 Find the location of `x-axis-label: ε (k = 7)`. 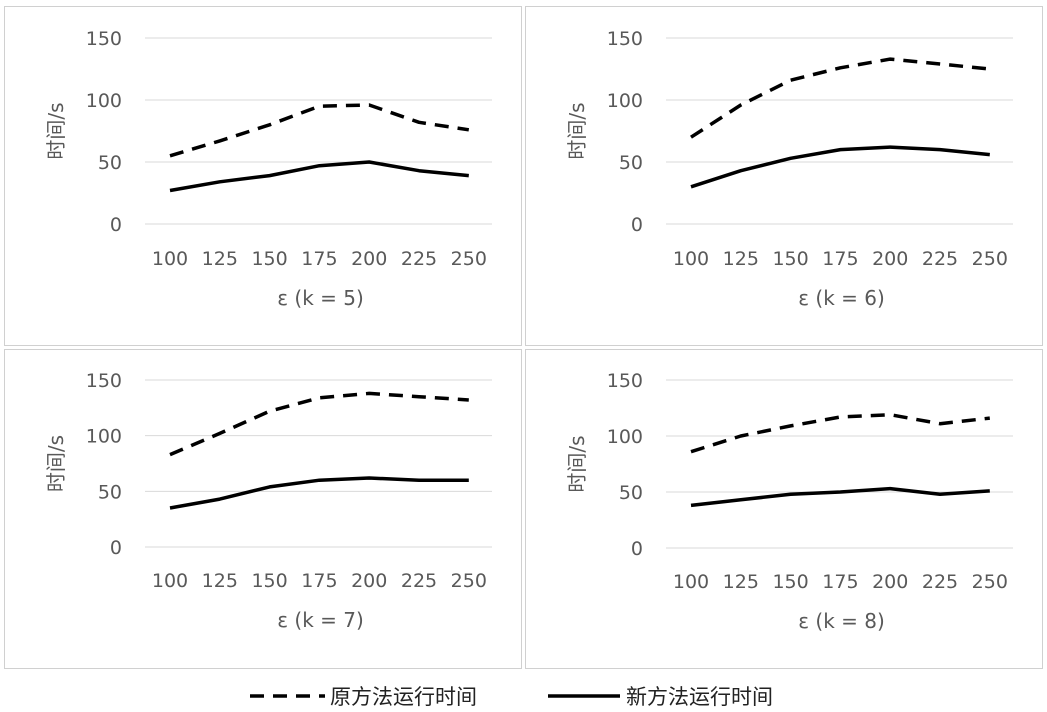

x-axis-label: ε (k = 7) is located at coordinates (320, 620).